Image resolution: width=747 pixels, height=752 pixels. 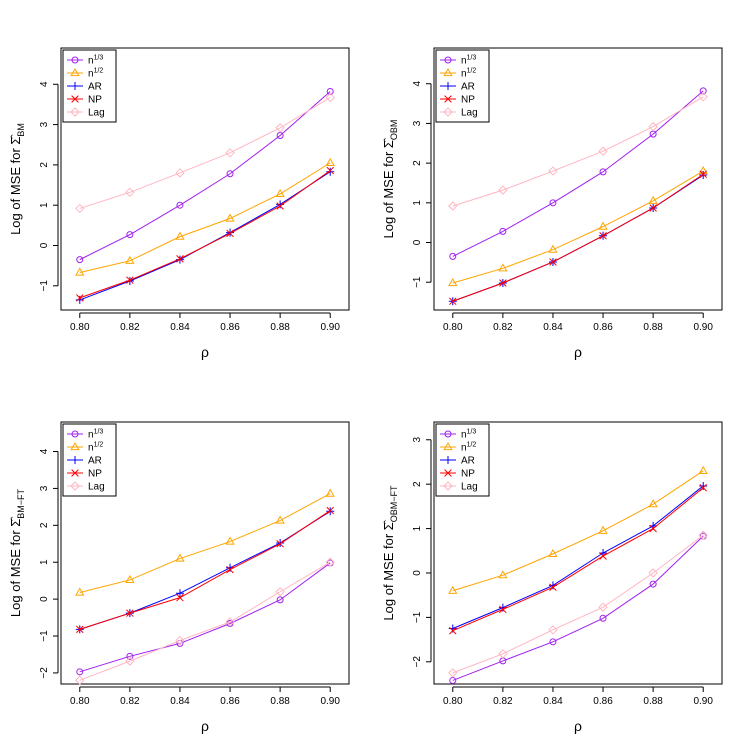 I want to click on legend-label: n1/2, so click(x=468, y=448).